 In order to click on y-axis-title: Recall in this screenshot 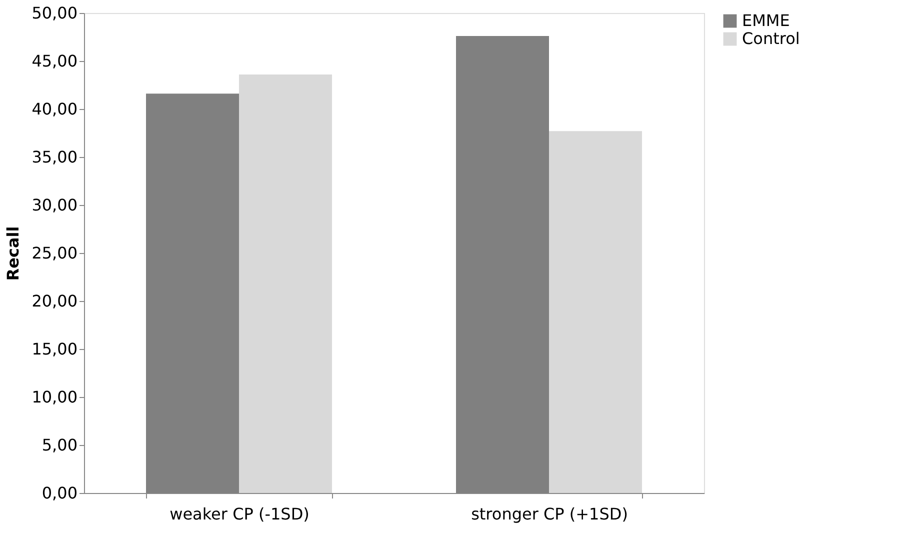, I will do `click(13, 253)`.